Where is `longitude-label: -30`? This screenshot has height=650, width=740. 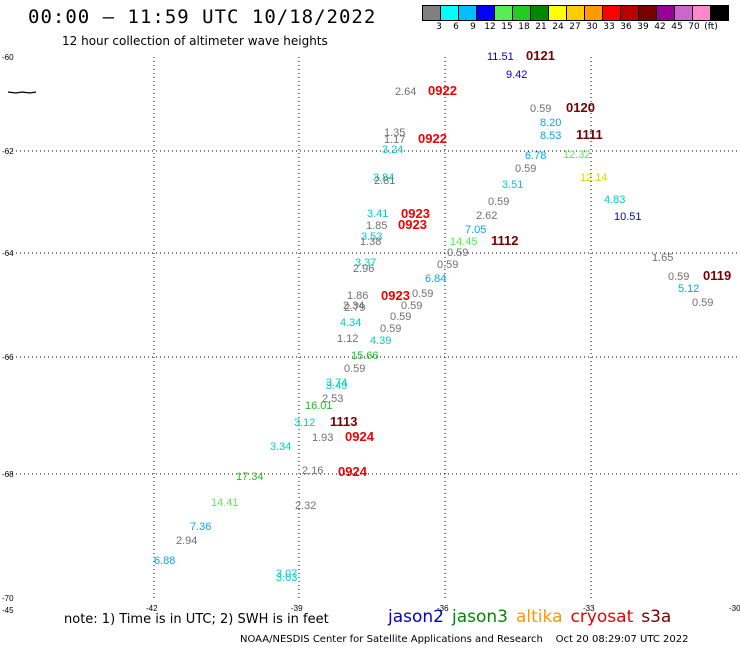
longitude-label: -30 is located at coordinates (734, 608).